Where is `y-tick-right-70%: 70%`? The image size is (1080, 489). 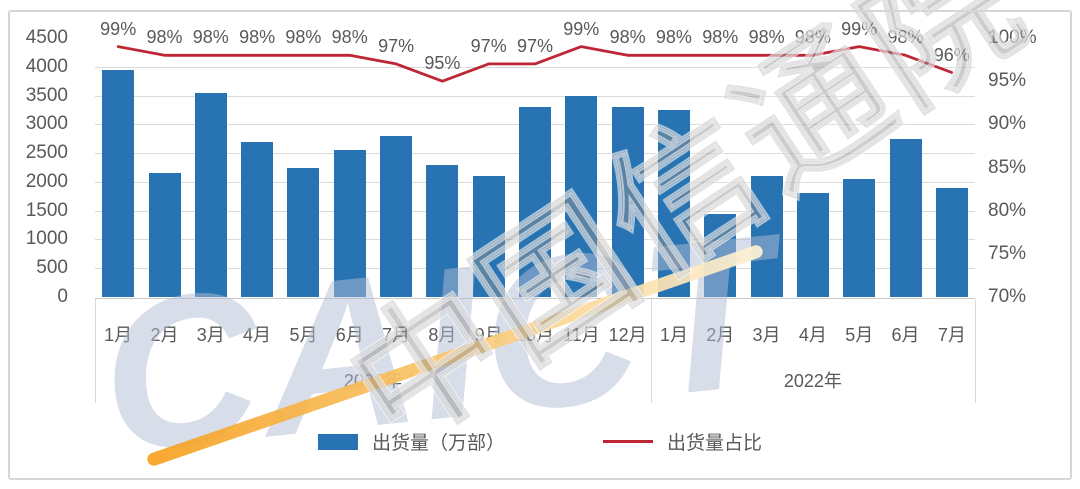 y-tick-right-70%: 70% is located at coordinates (1007, 296).